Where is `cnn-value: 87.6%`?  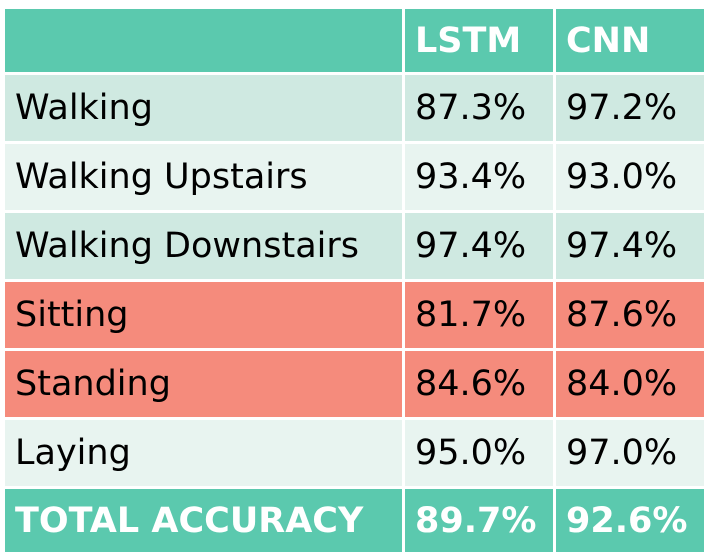
cnn-value: 87.6% is located at coordinates (629, 315).